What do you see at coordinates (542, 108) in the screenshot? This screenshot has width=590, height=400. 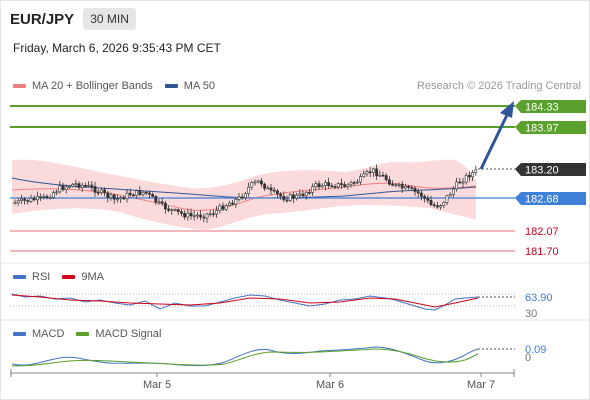 I see `tag-label-resistance-2: 184.33` at bounding box center [542, 108].